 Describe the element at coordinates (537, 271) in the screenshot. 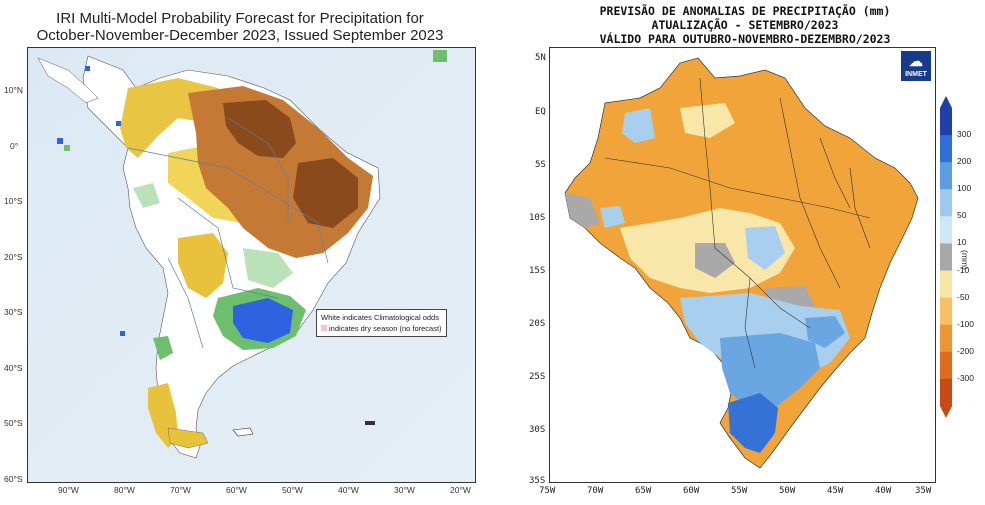

I see `lat-tick: 15S` at that location.